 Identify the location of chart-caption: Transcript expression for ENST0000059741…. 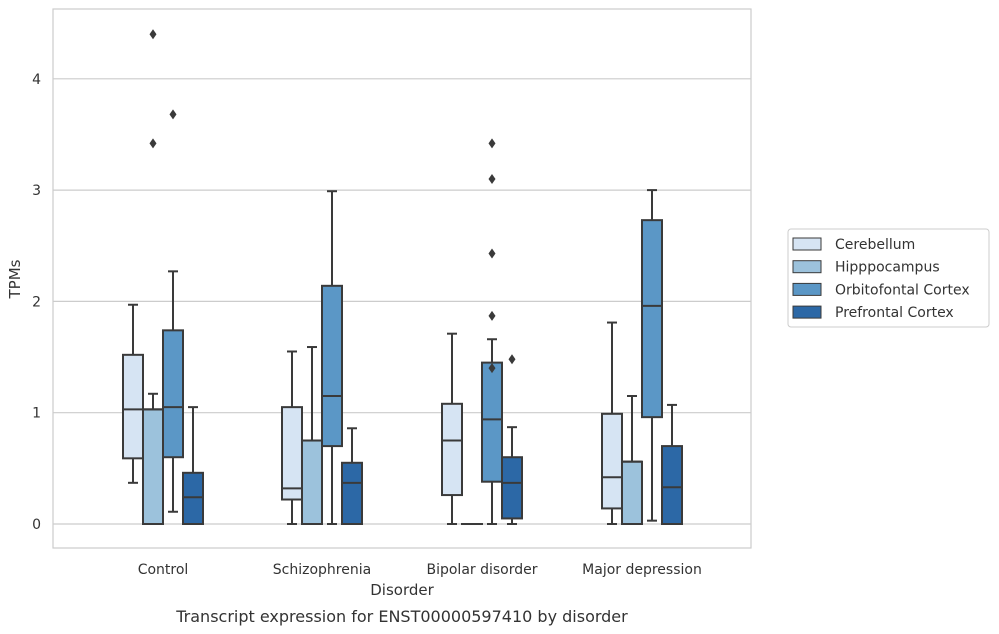
(401, 616).